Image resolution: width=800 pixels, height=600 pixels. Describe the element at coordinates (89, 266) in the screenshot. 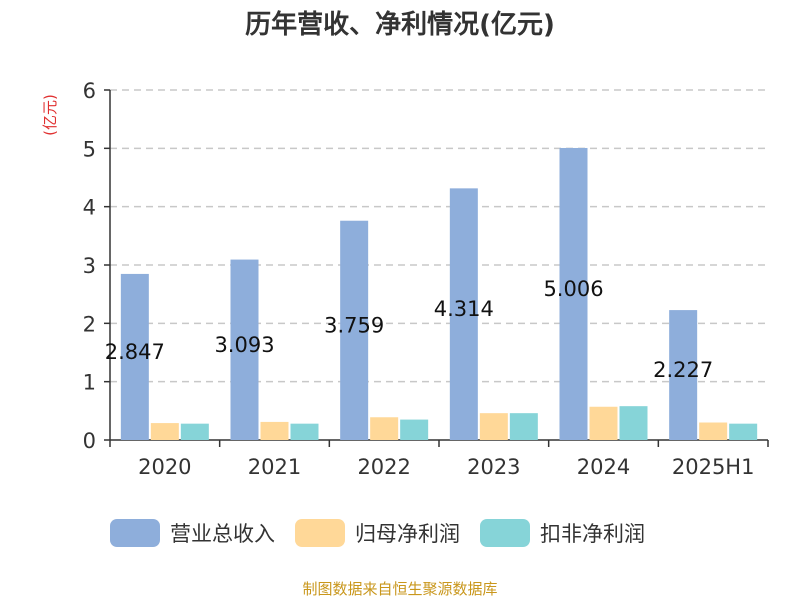

I see `y-tick-label: 3` at that location.